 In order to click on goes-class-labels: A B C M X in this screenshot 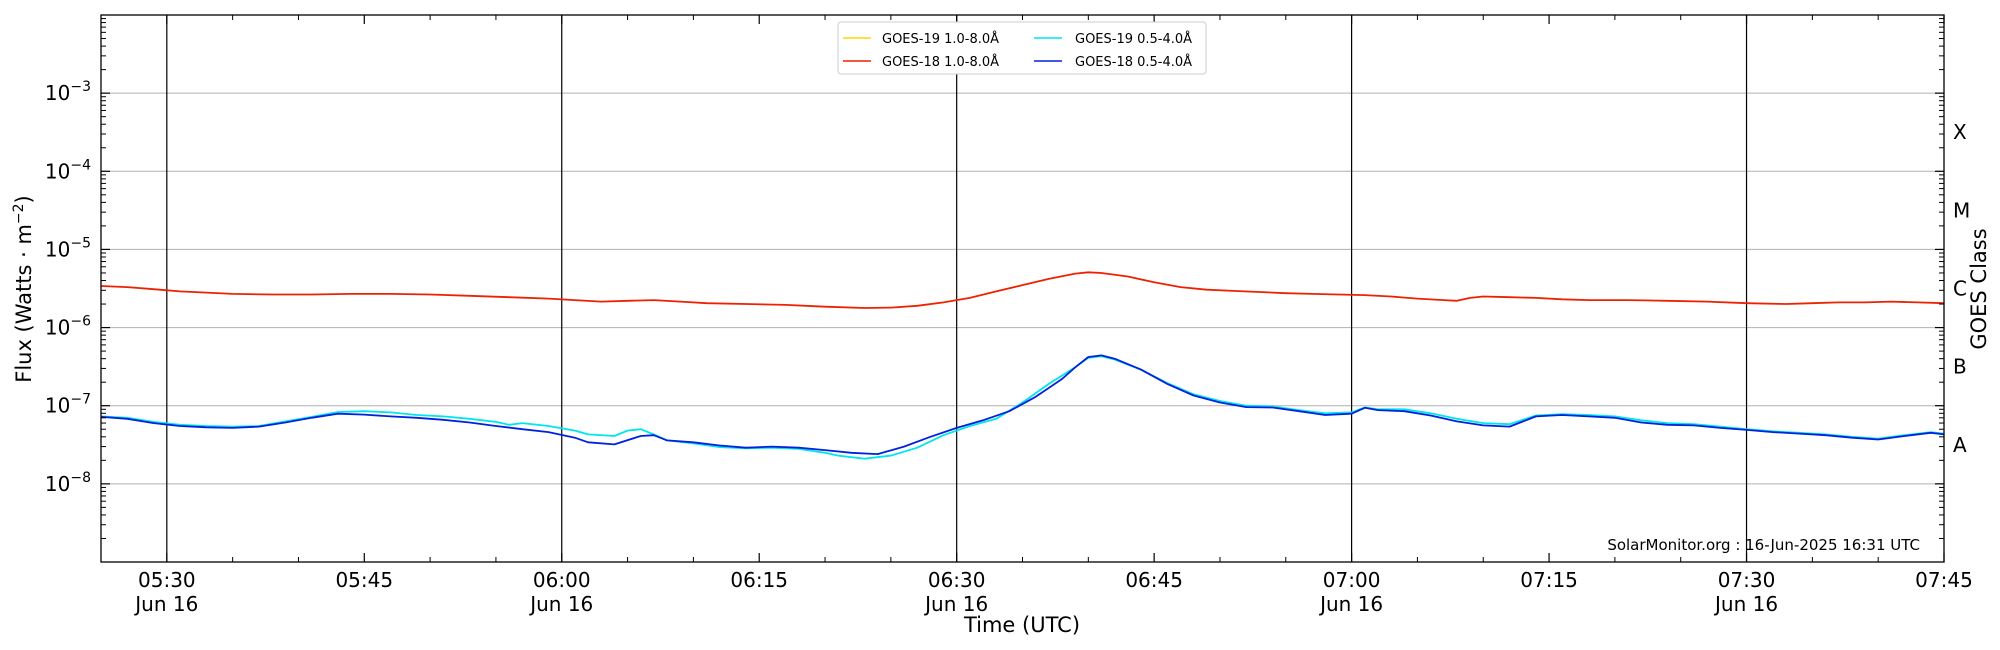, I will do `click(1961, 288)`.